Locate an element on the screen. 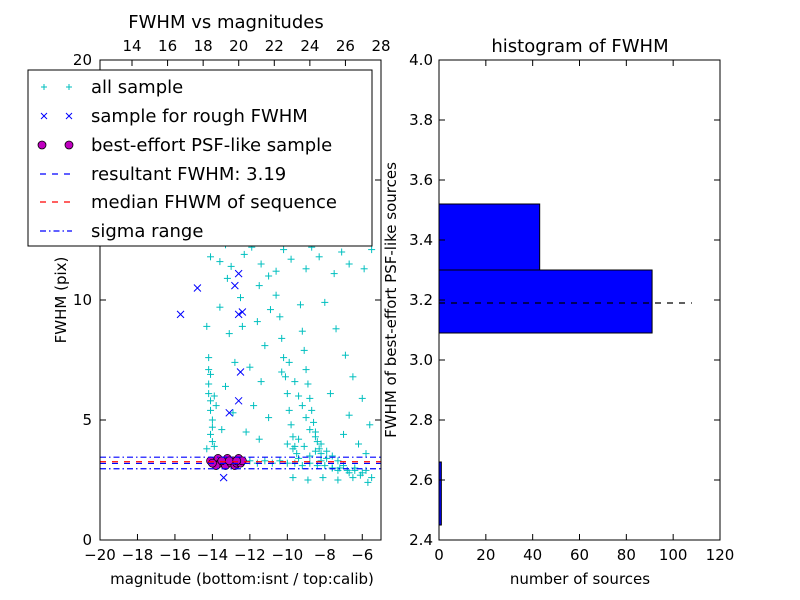  histogram-ylabel: FWHM of best-effort PSF-like sources is located at coordinates (391, 300).